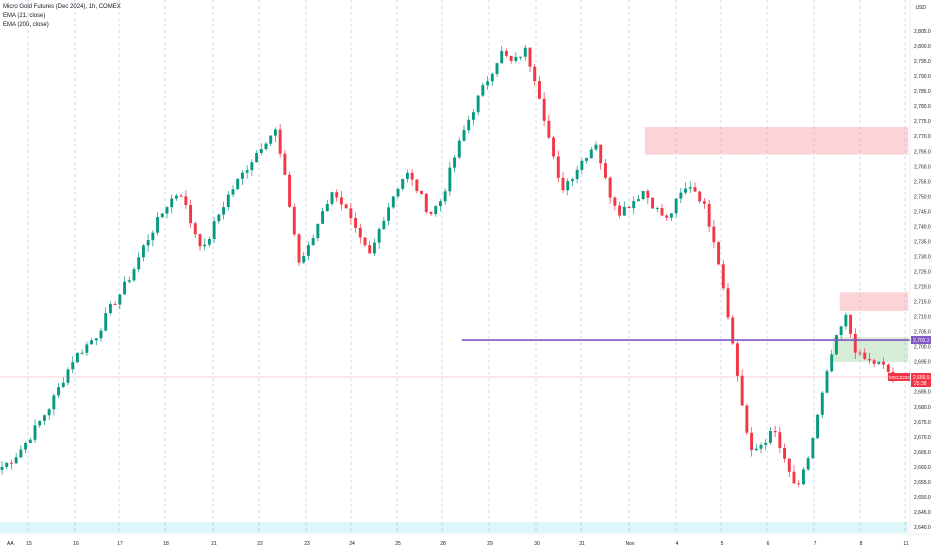  Describe the element at coordinates (922, 212) in the screenshot. I see `price-tick-label: 2,745.0` at that location.